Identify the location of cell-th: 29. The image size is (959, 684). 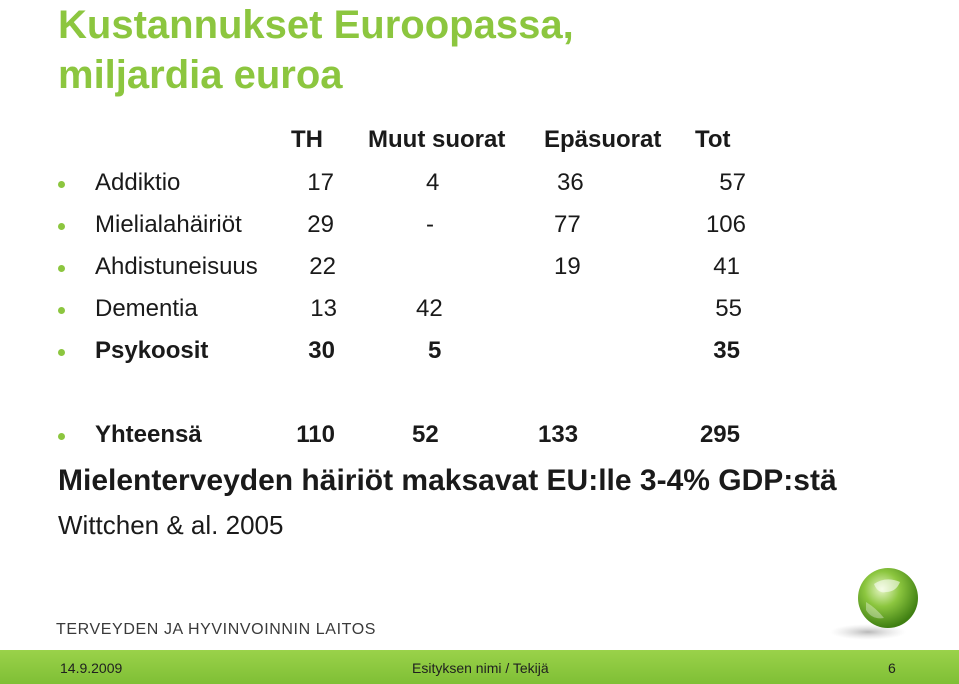
(320, 224).